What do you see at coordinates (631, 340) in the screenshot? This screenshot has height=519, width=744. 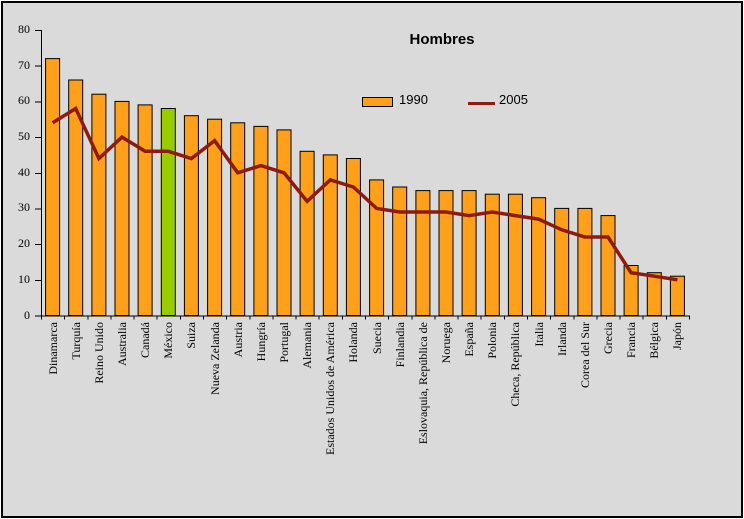 I see `x-axis-label: Francia` at bounding box center [631, 340].